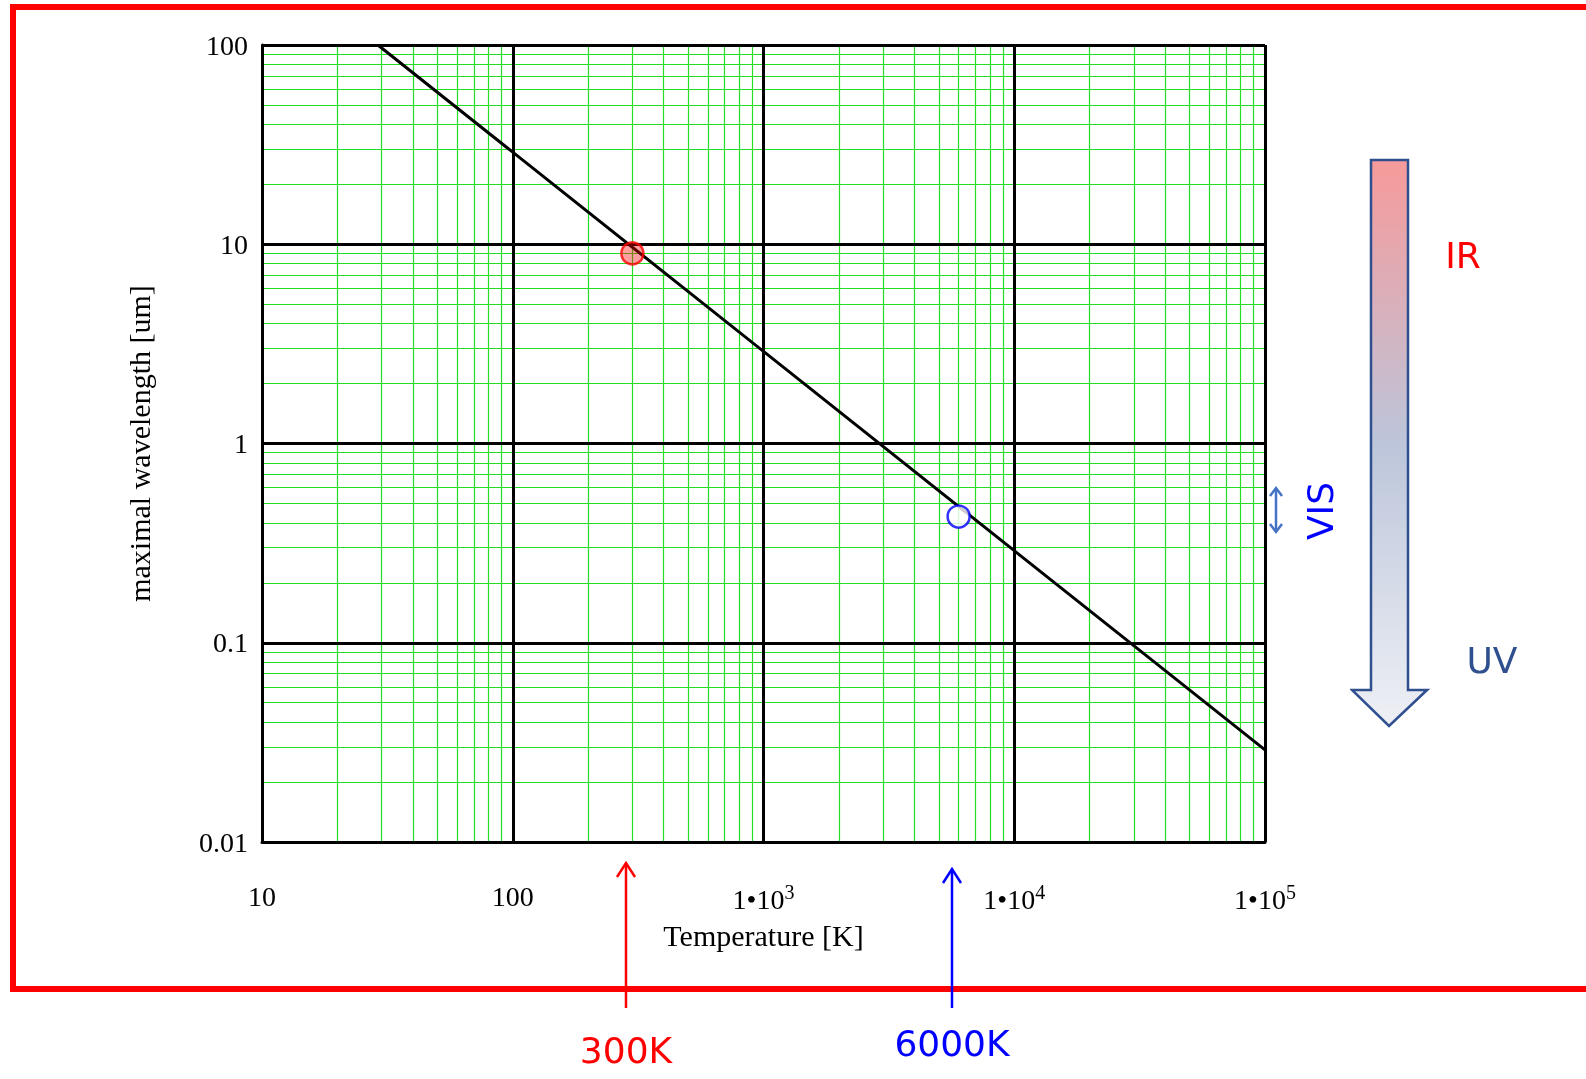 This screenshot has height=1079, width=1586. Describe the element at coordinates (1492, 660) in the screenshot. I see `text: UV` at that location.